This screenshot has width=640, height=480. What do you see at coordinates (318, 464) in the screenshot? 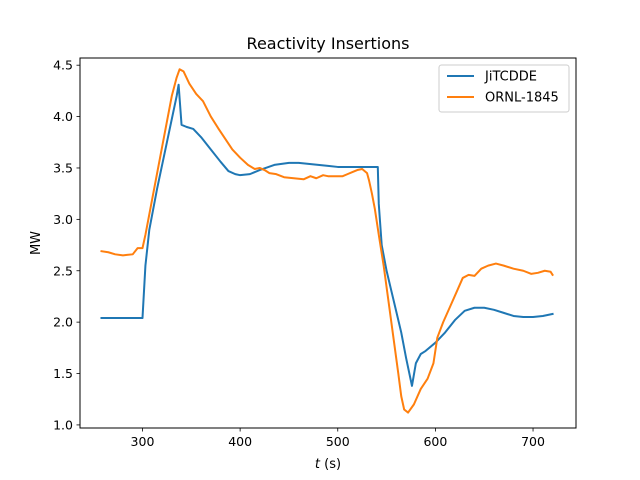
I see `x-axis-variable: t` at bounding box center [318, 464].